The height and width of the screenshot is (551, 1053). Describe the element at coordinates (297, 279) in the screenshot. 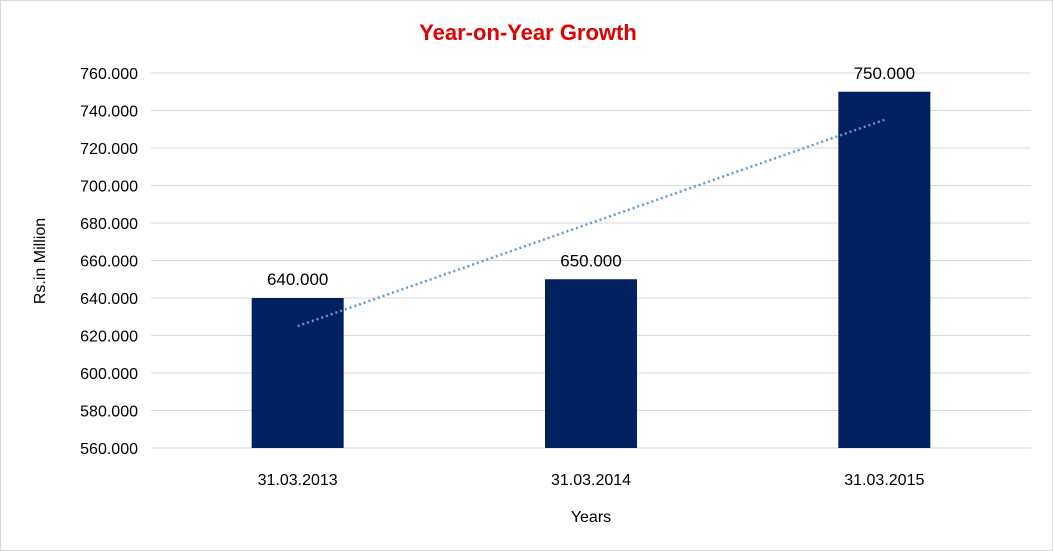

I see `data-label: 640.000` at that location.